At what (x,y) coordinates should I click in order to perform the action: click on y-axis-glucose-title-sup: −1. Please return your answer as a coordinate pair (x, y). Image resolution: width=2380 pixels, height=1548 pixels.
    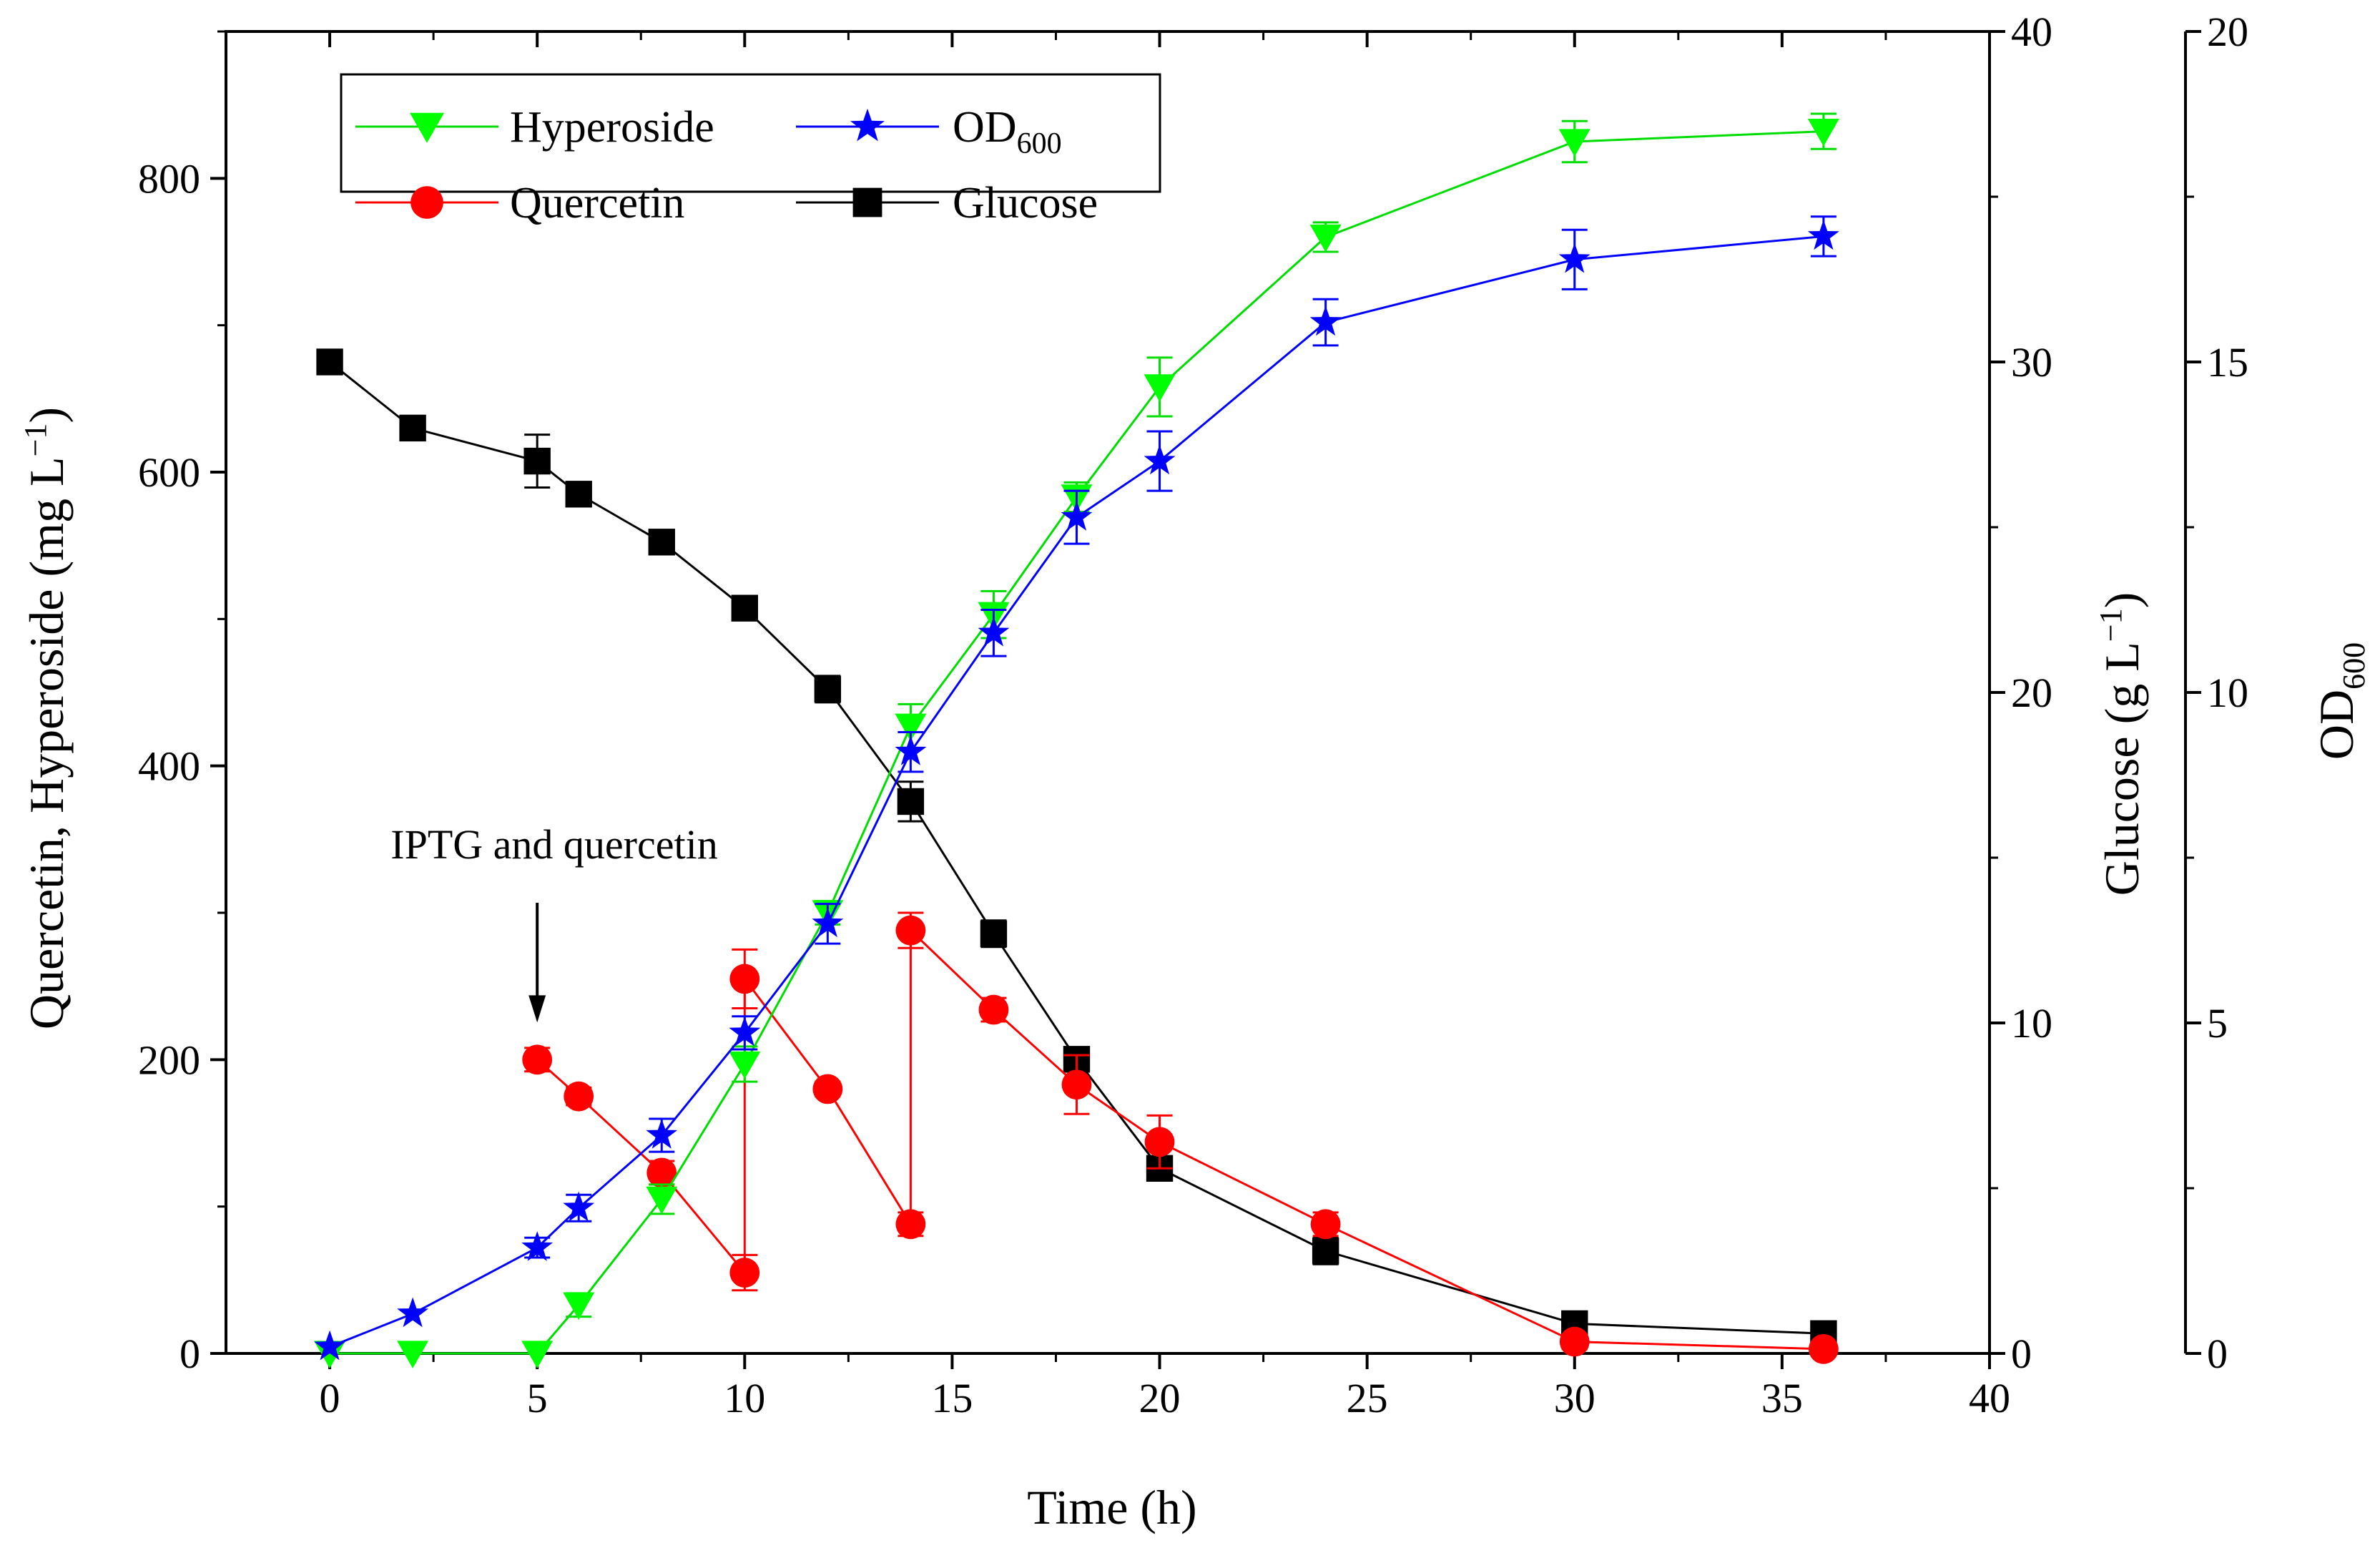
    Looking at the image, I should click on (2110, 625).